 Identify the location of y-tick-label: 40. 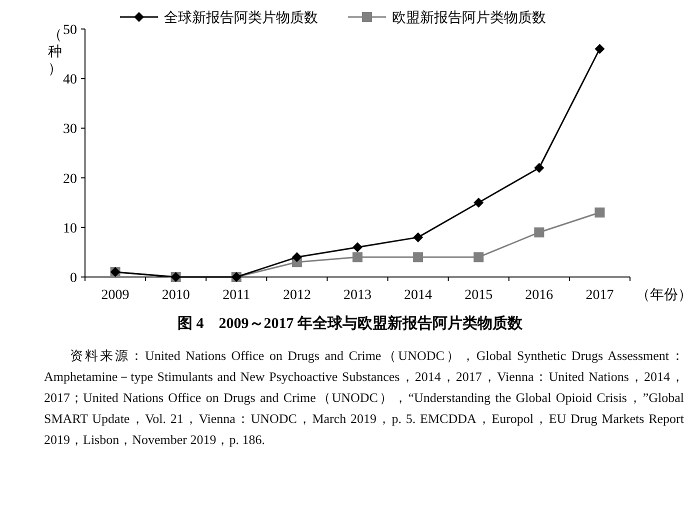
(70, 80).